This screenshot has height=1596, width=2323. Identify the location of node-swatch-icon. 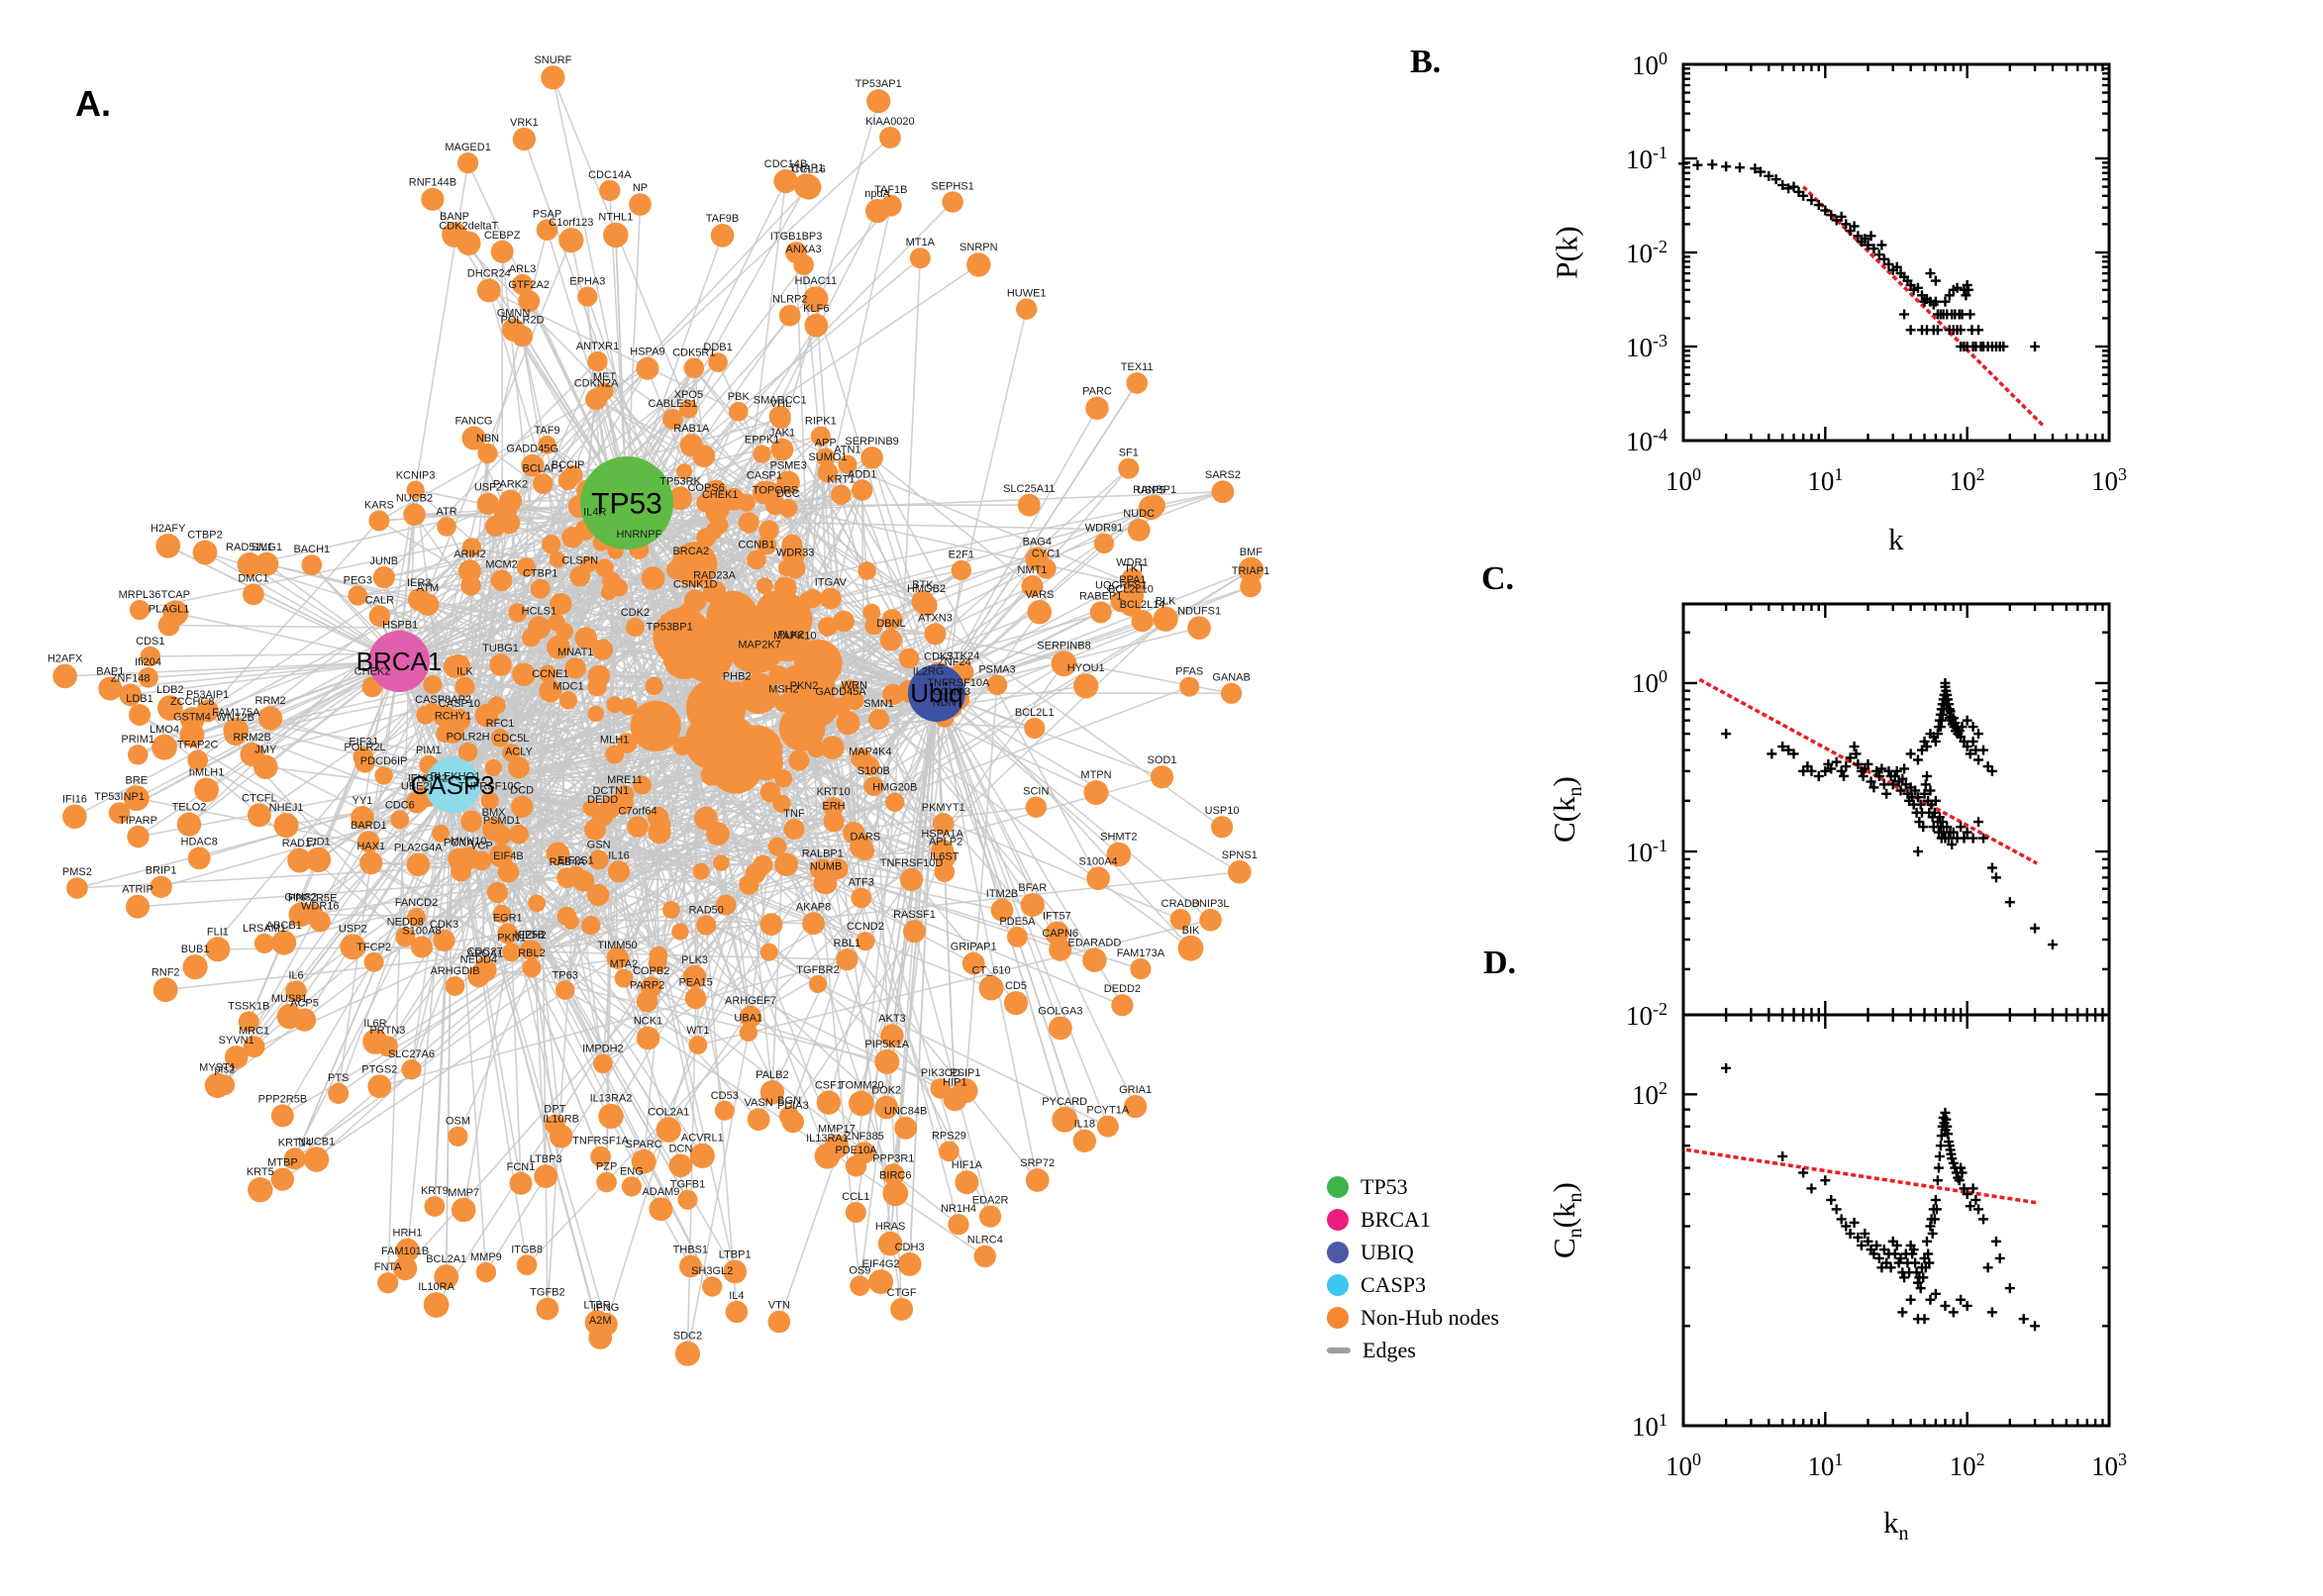
(1338, 1284).